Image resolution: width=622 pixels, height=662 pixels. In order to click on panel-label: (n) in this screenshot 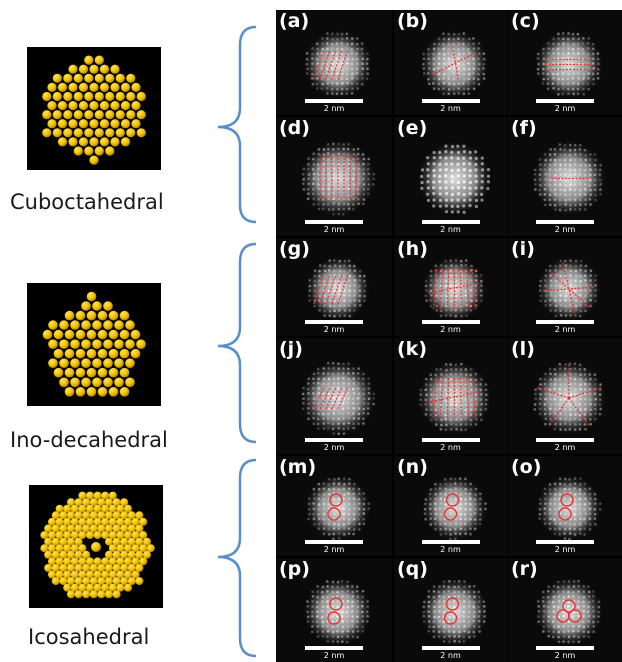, I will do `click(412, 467)`.